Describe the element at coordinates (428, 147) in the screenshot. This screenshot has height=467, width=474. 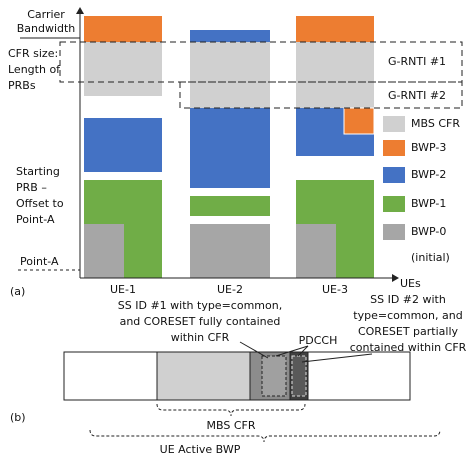
I see `legend-label: BWP-3` at that location.